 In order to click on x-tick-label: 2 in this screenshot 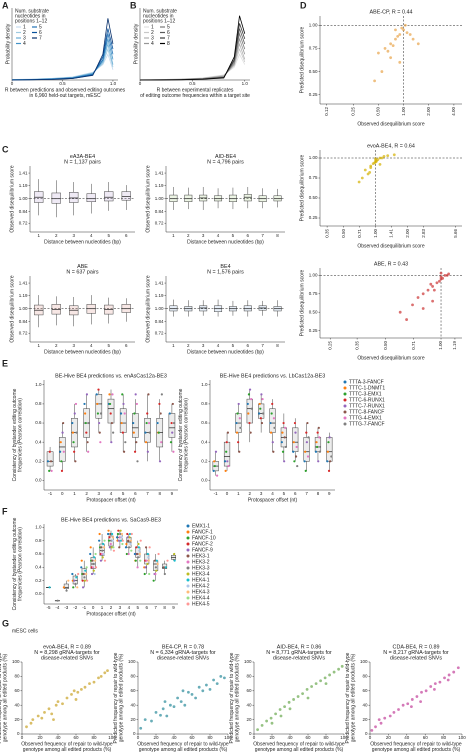, I will do `click(188, 345)`.